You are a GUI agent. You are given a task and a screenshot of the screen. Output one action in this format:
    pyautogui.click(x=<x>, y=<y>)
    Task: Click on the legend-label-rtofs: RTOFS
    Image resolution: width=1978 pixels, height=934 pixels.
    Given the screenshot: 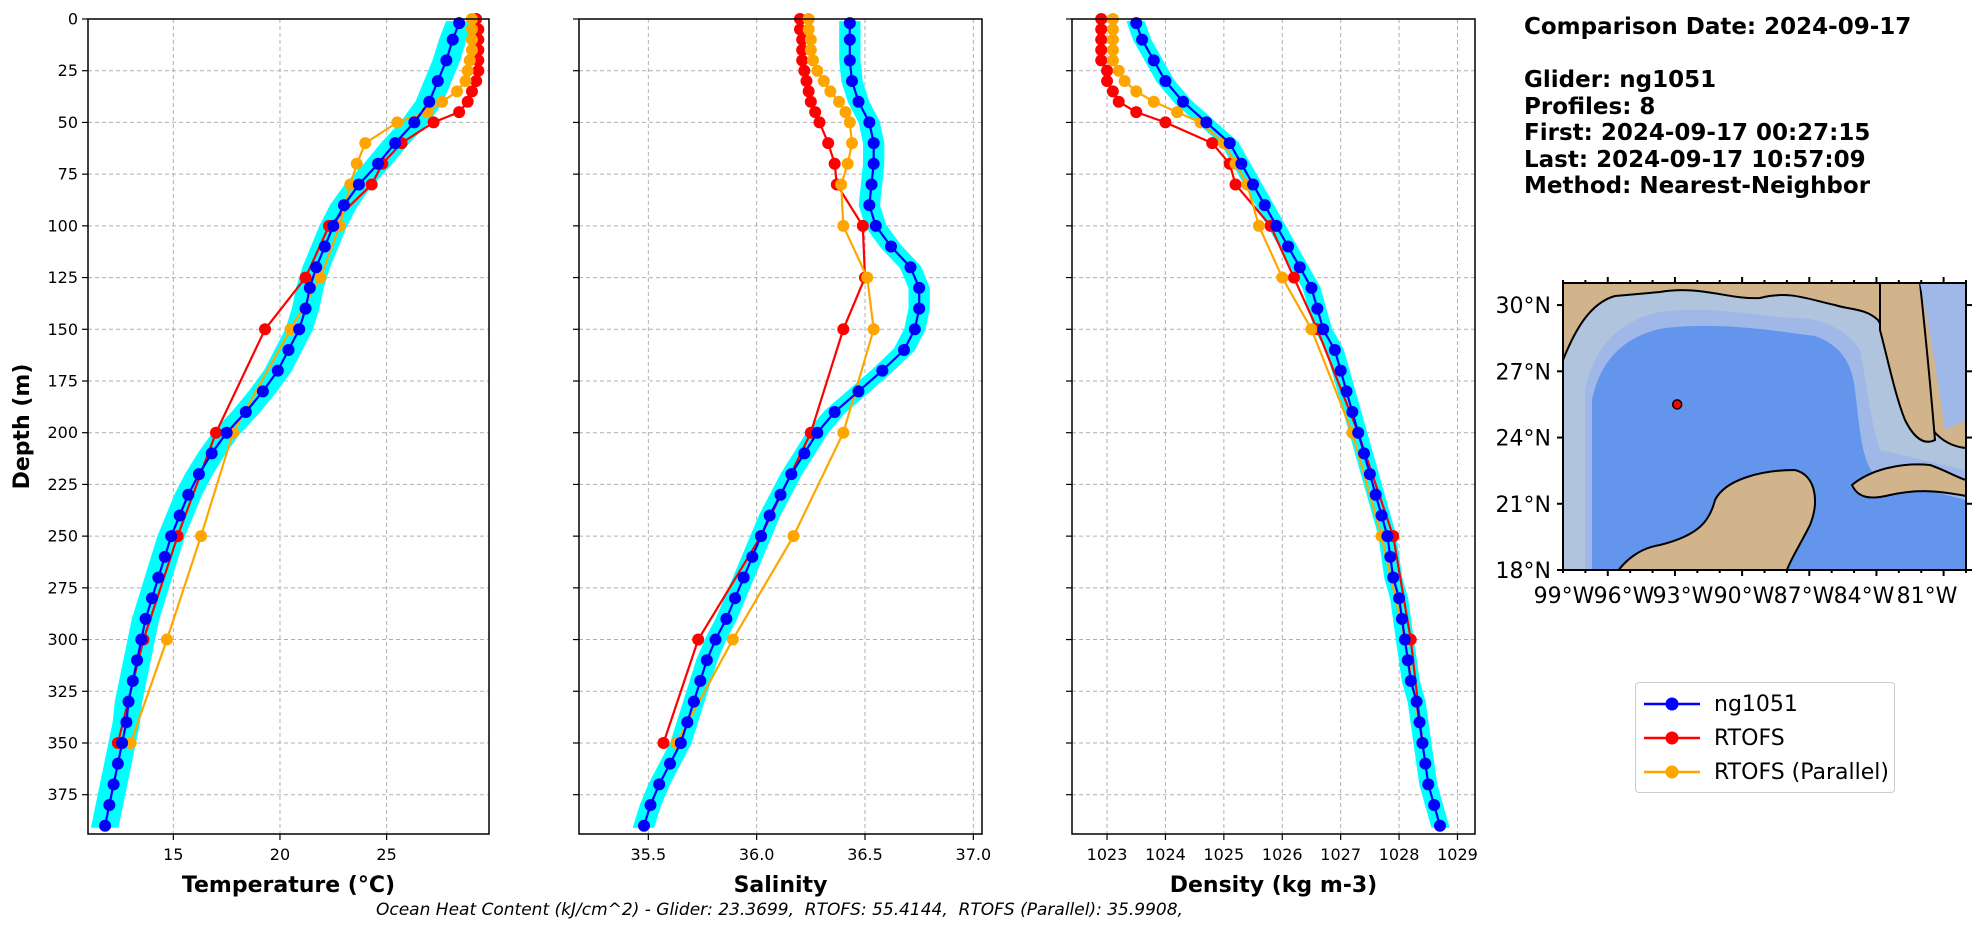 What is the action you would take?
    pyautogui.click(x=1749, y=738)
    